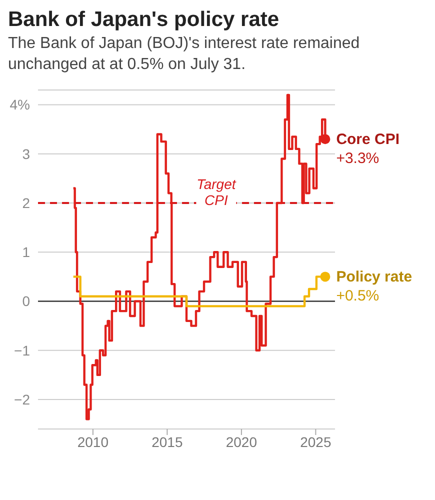 This screenshot has width=435, height=500. What do you see at coordinates (374, 277) in the screenshot?
I see `series-label: Policy rate` at bounding box center [374, 277].